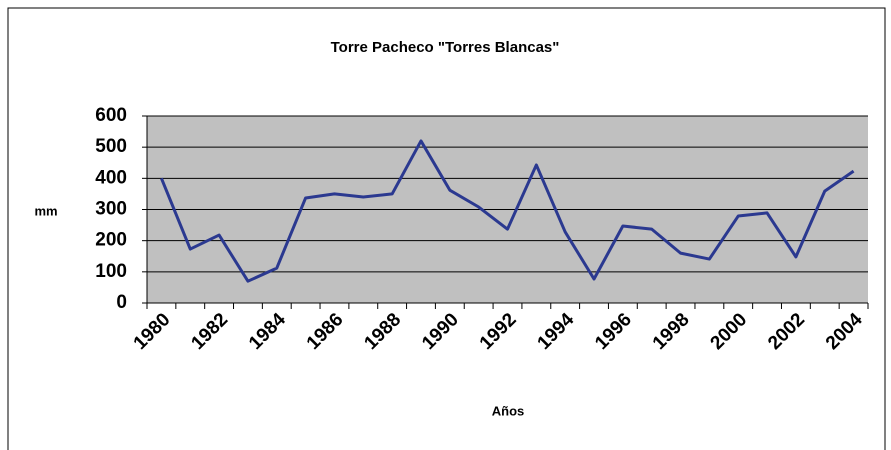  I want to click on x-tick-label: 1994, so click(556, 331).